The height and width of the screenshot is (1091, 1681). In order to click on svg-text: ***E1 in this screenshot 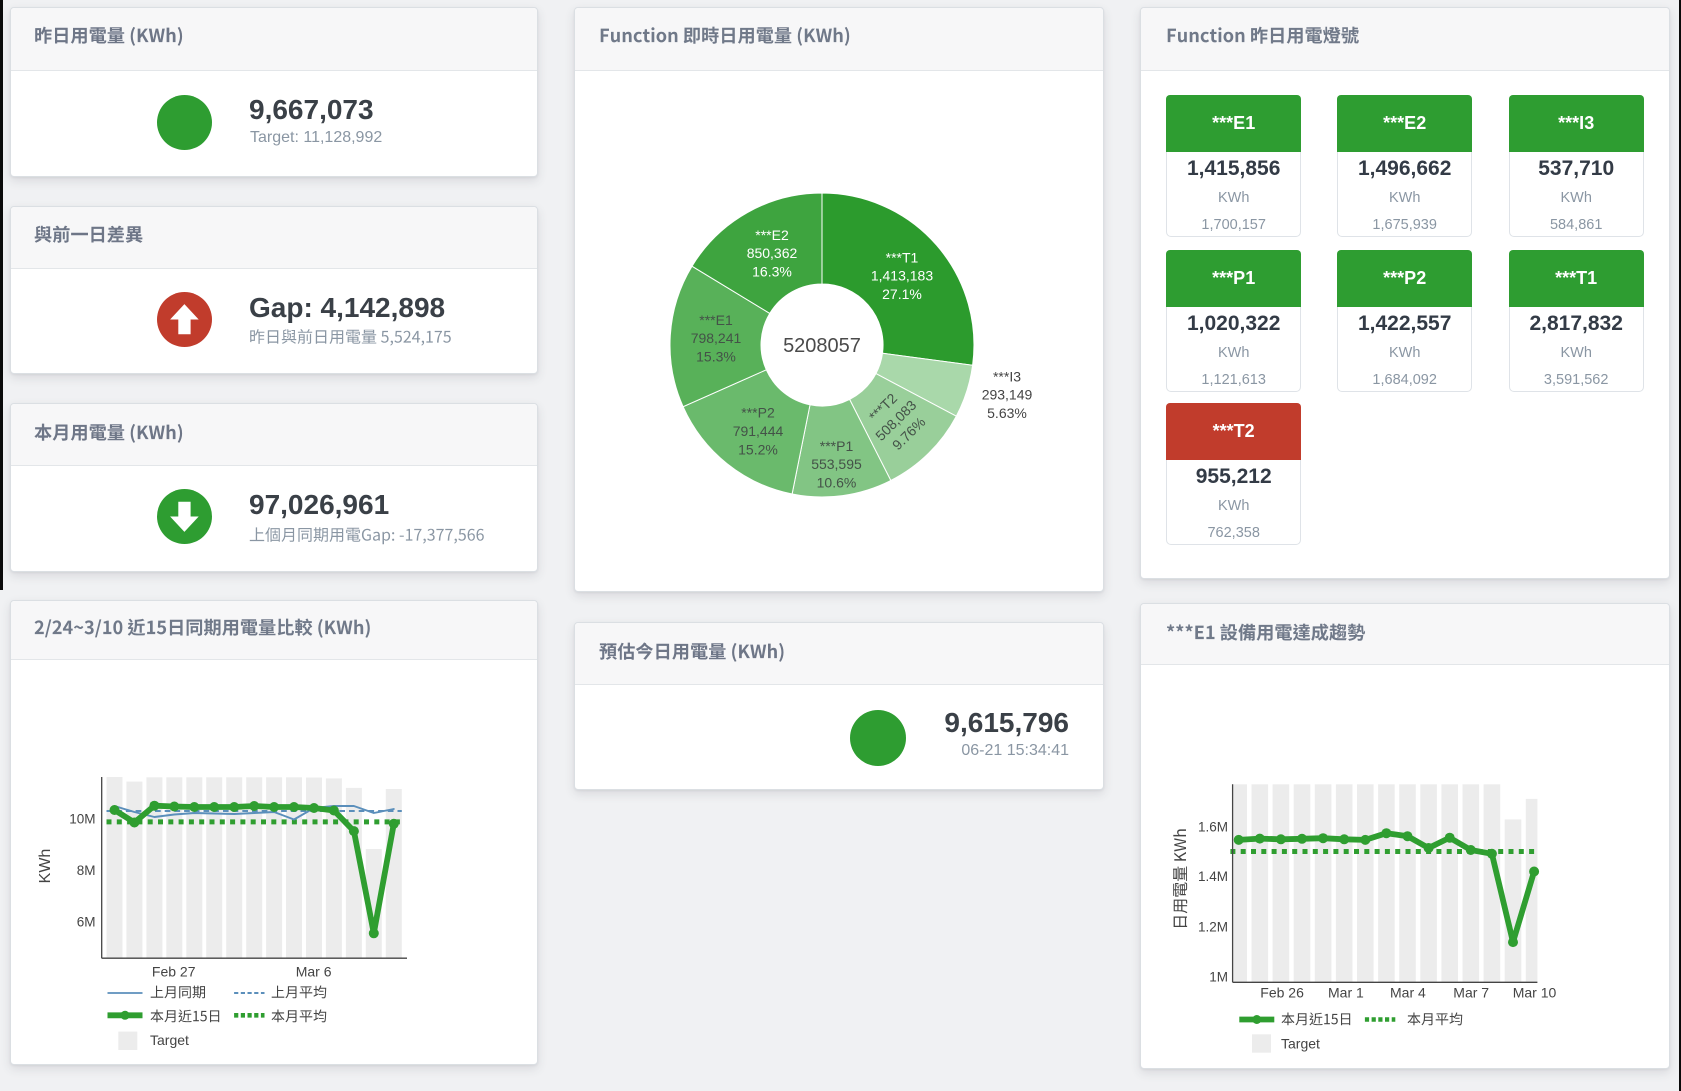, I will do `click(716, 319)`.